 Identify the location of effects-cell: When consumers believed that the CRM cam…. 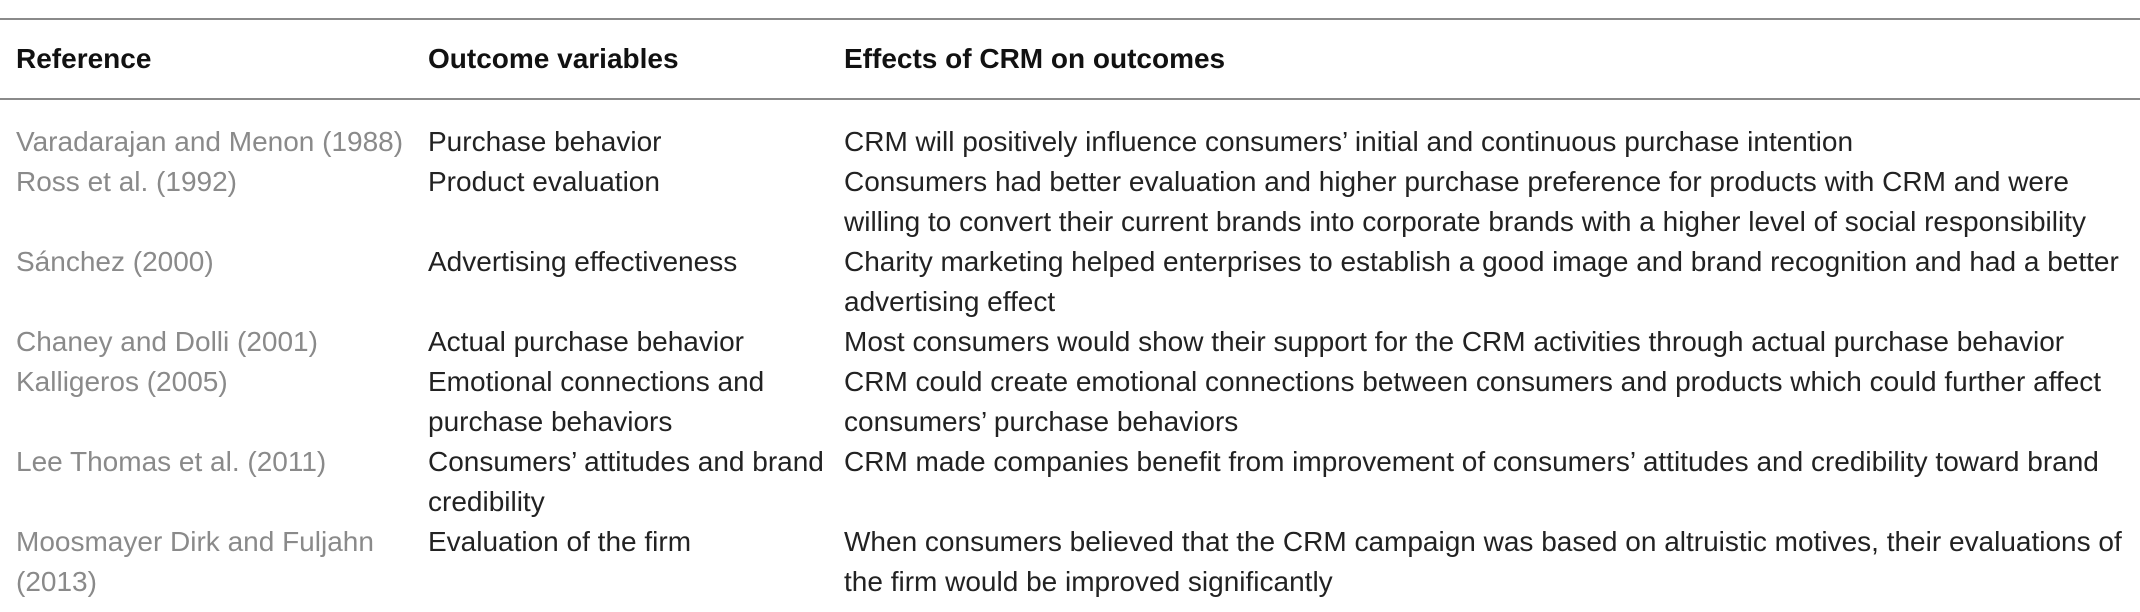
(1483, 561).